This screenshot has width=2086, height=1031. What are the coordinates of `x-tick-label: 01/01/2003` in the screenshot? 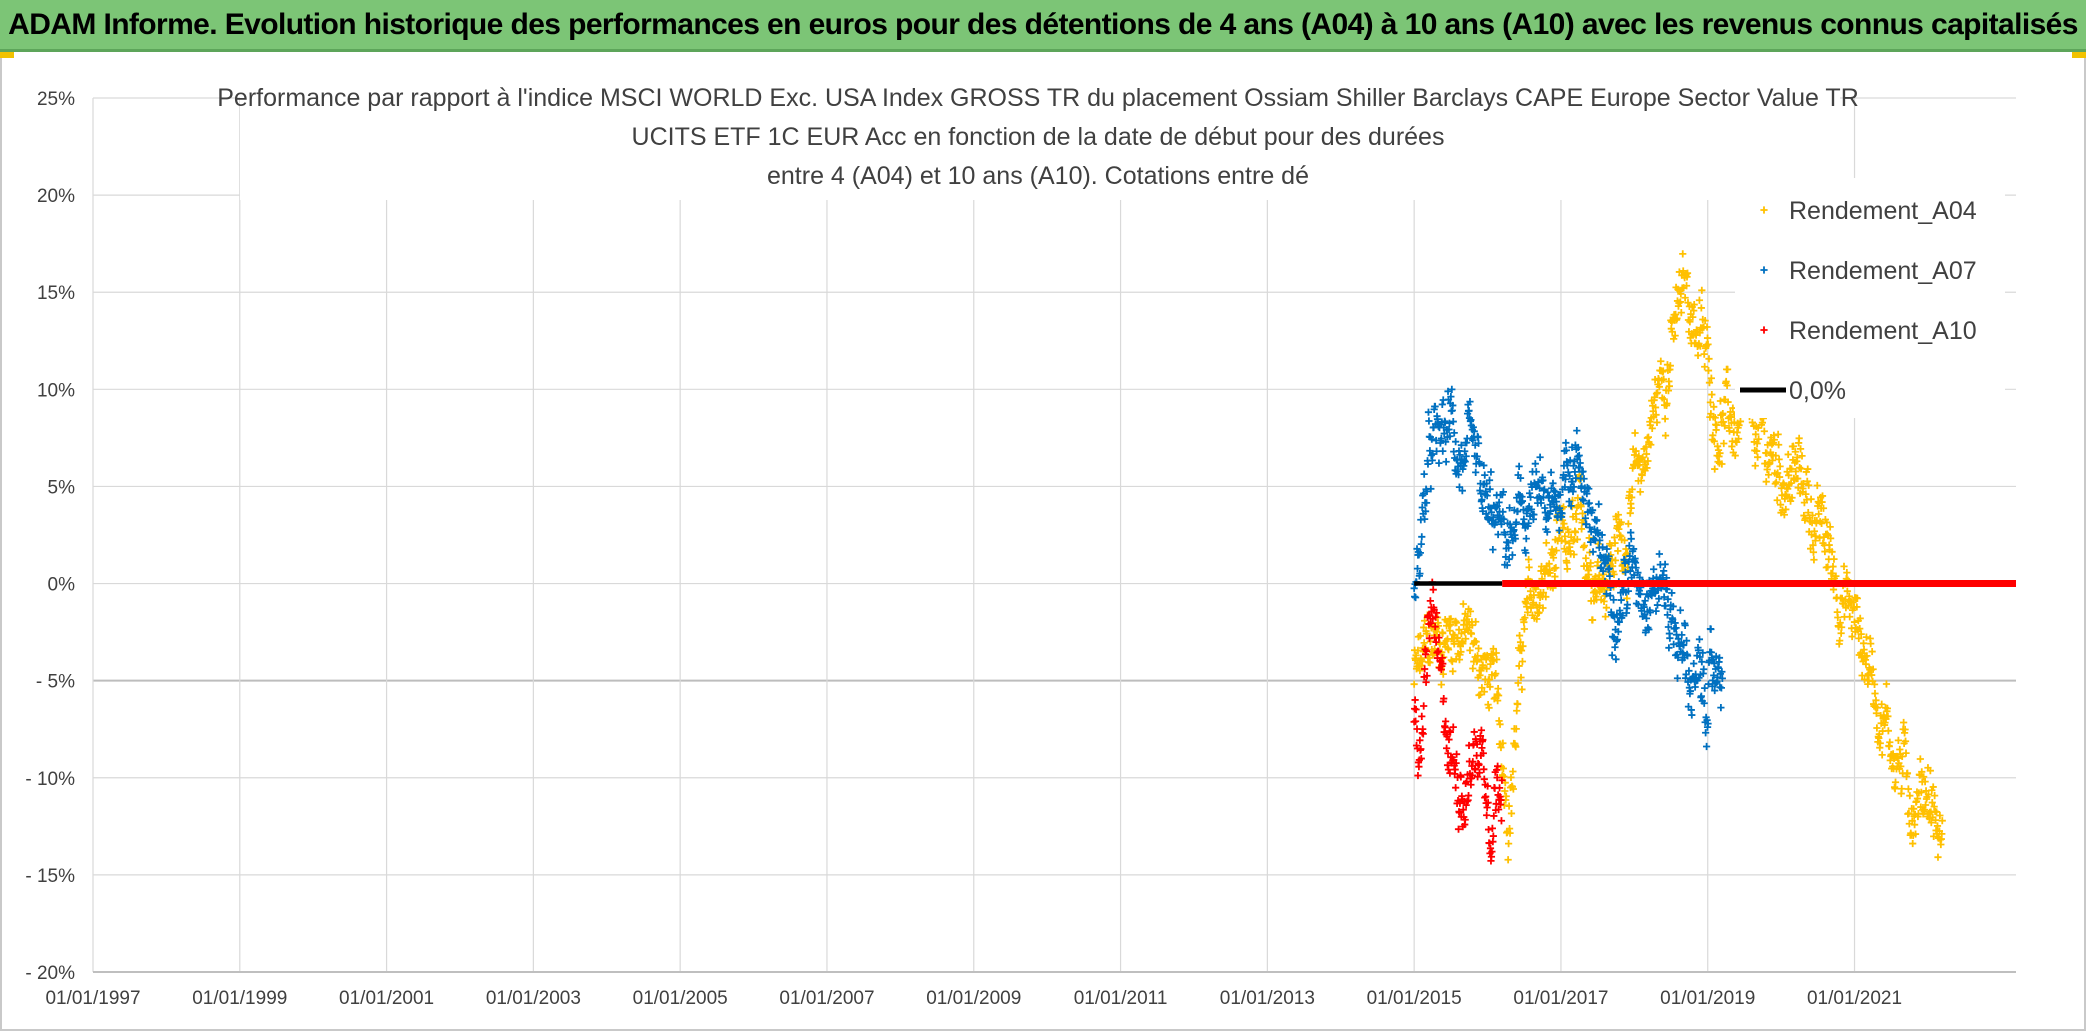 It's located at (533, 998).